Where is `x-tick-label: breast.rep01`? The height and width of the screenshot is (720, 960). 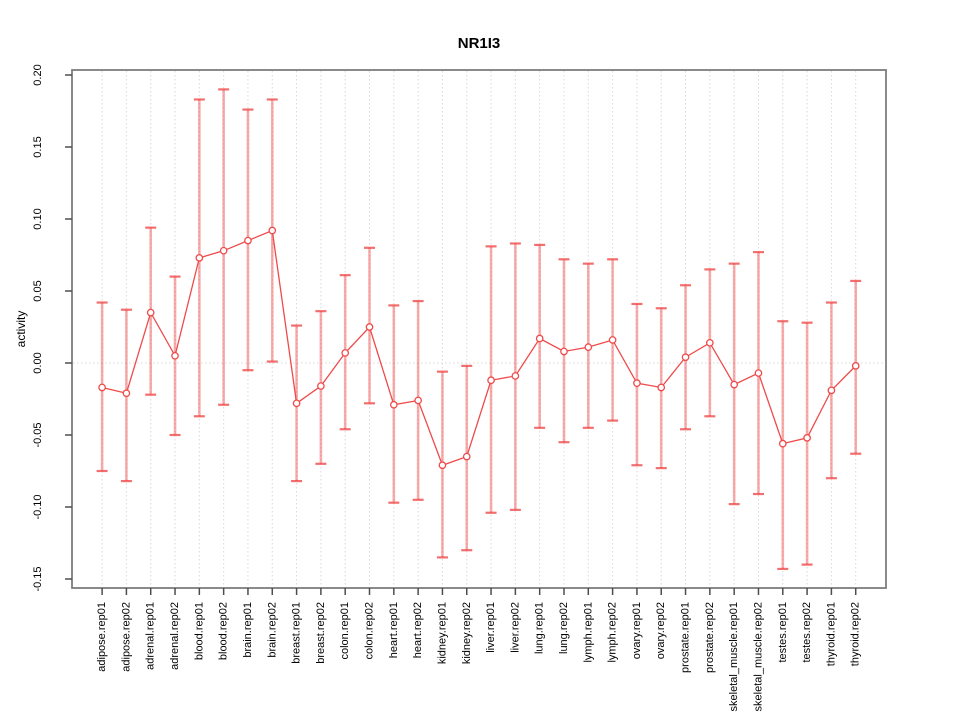
x-tick-label: breast.rep01 is located at coordinates (297, 633).